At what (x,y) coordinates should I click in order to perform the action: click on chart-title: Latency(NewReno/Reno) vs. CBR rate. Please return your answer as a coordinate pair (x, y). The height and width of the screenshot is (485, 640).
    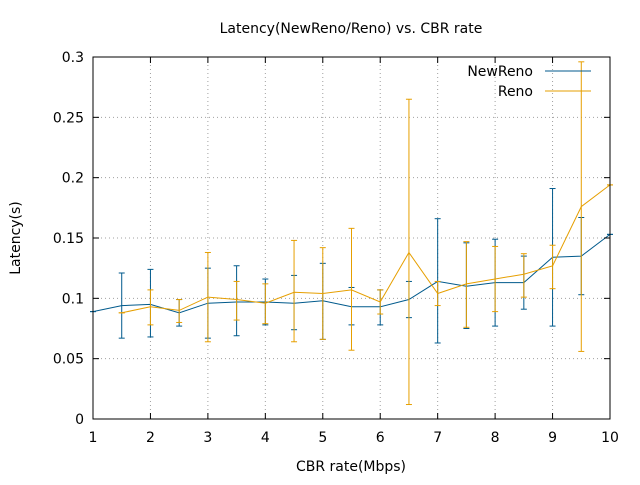
    Looking at the image, I should click on (351, 29).